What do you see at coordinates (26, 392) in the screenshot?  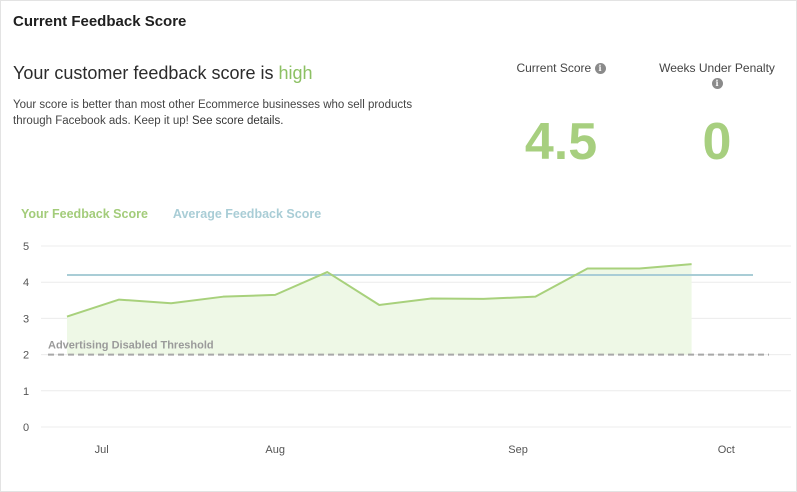 I see `y-tick-label: 1` at bounding box center [26, 392].